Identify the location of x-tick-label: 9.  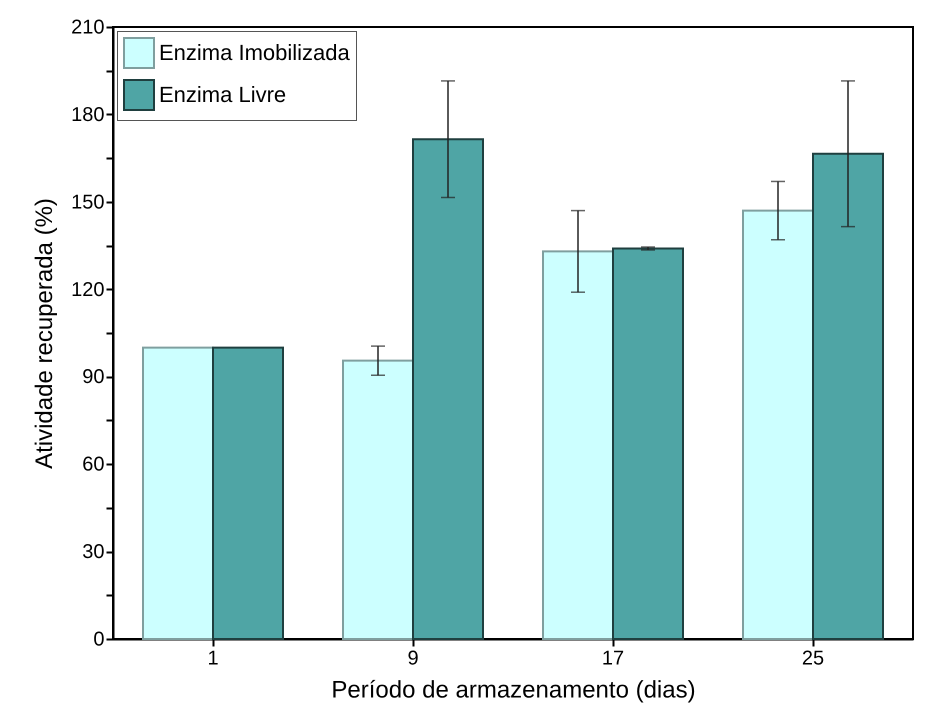
(413, 659).